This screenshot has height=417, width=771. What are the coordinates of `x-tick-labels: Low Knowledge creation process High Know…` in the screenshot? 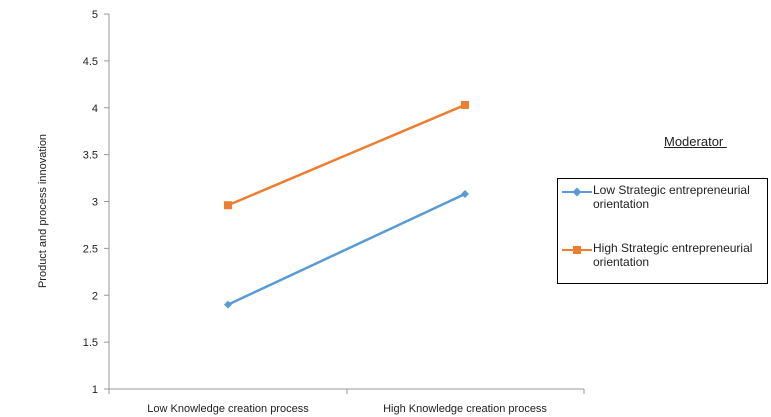 It's located at (347, 409).